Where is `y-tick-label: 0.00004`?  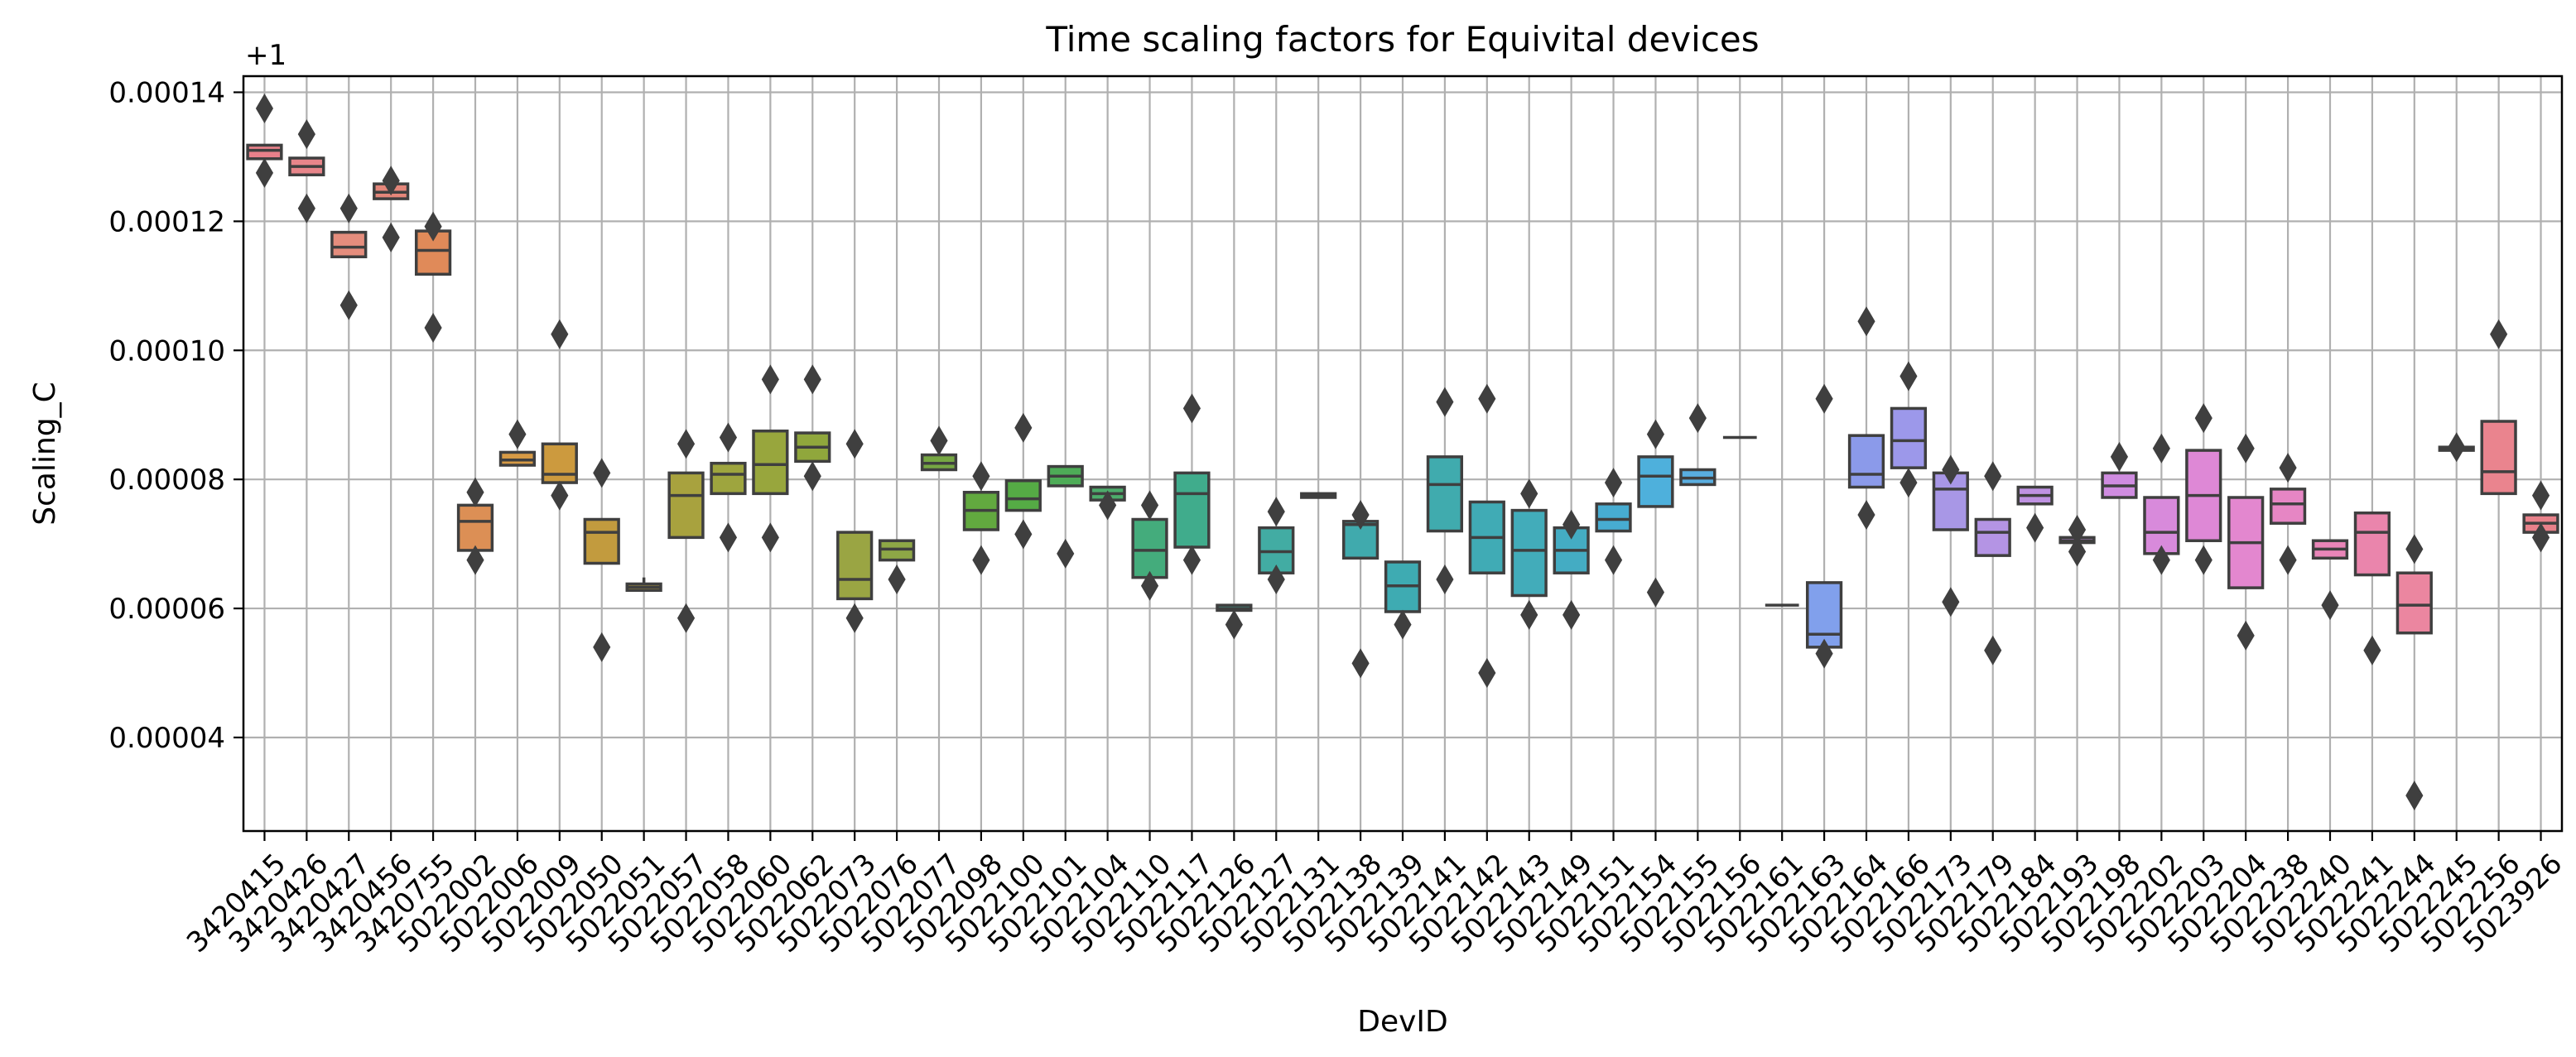
y-tick-label: 0.00004 is located at coordinates (166, 738).